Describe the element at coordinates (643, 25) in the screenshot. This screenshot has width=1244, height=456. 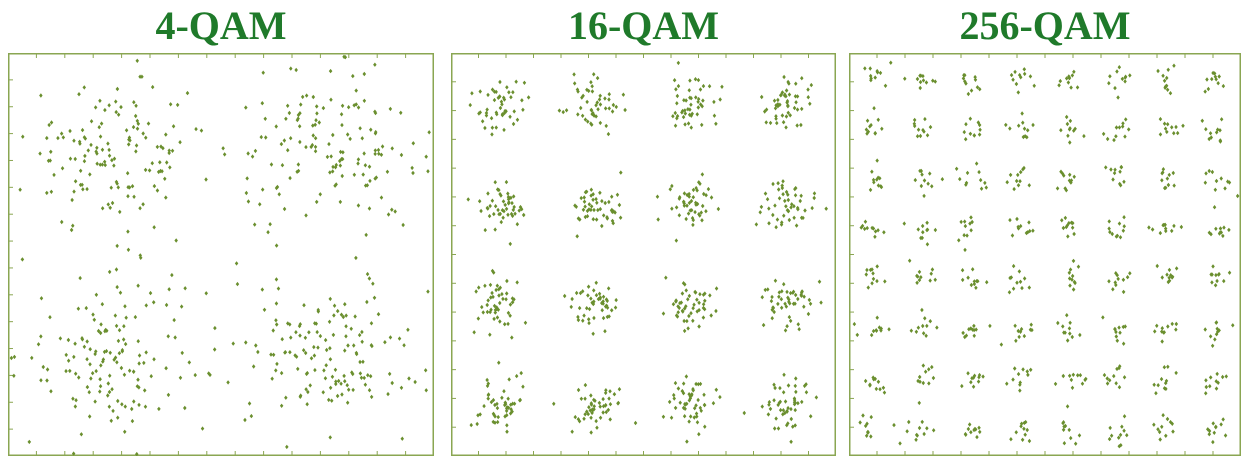
I see `chart-title-16qam: 16-QAM` at that location.